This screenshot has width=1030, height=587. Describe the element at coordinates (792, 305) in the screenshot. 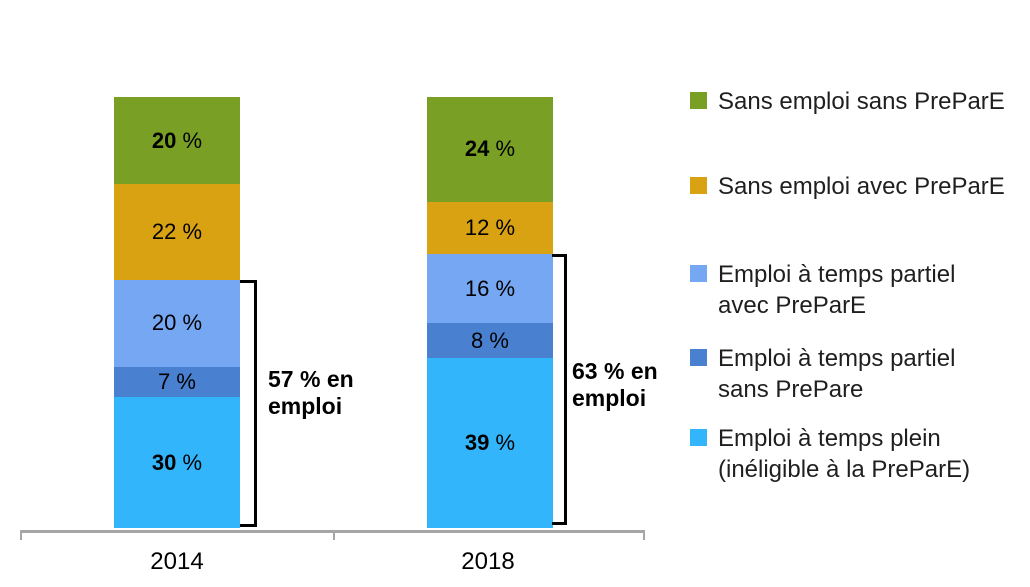

I see `legend-label: avec PreParE` at that location.